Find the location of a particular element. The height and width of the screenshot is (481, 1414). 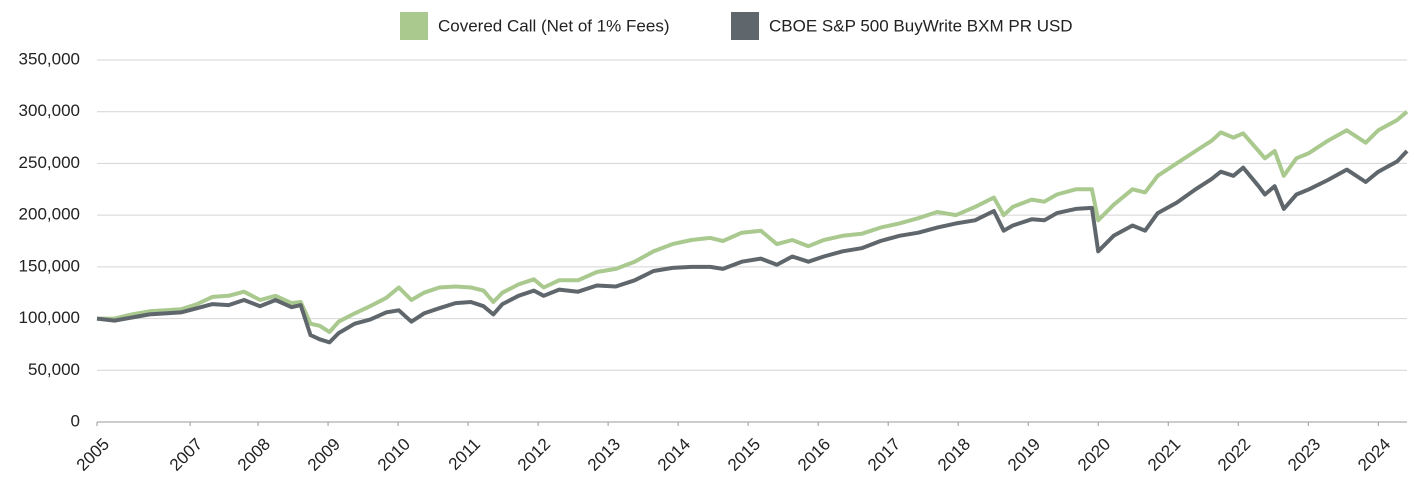

y-tick-label: 0 is located at coordinates (75, 420).